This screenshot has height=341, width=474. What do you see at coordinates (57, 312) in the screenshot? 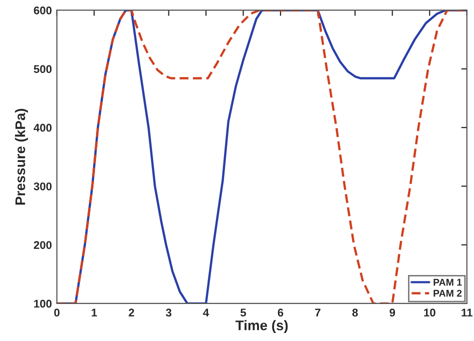
I see `x-tick-label: 0` at bounding box center [57, 312].